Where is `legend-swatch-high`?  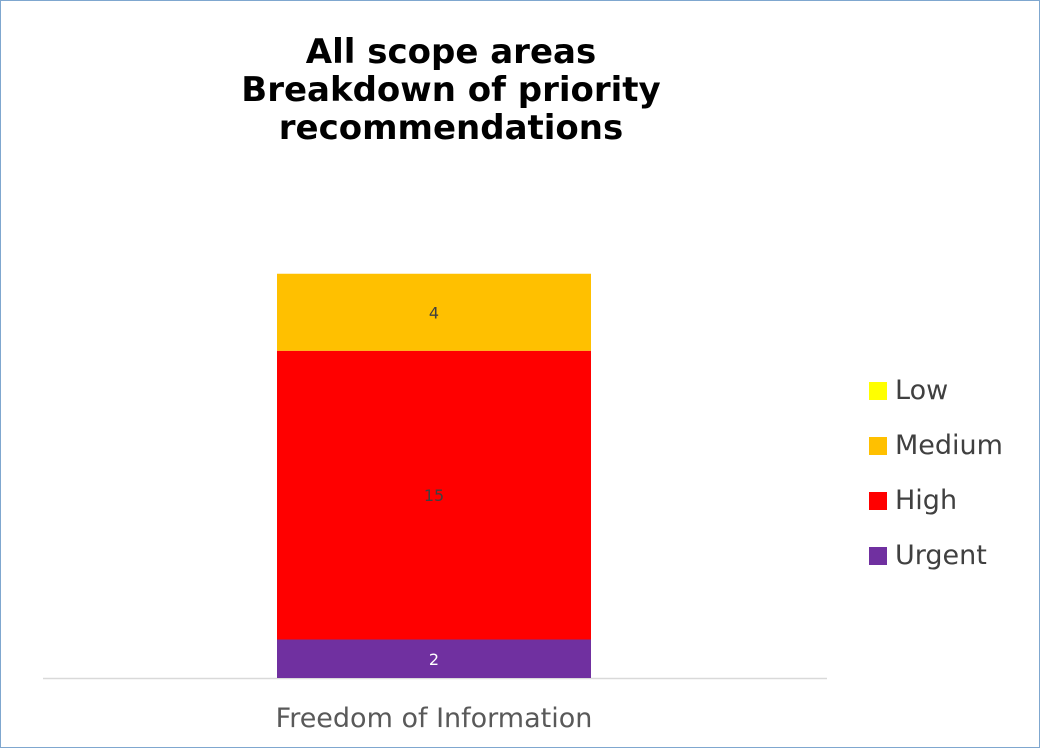 legend-swatch-high is located at coordinates (878, 500).